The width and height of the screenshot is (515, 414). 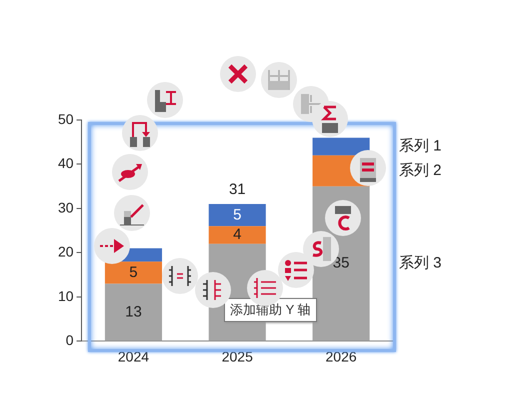 I want to click on series-label: 系列 3, so click(x=420, y=263).